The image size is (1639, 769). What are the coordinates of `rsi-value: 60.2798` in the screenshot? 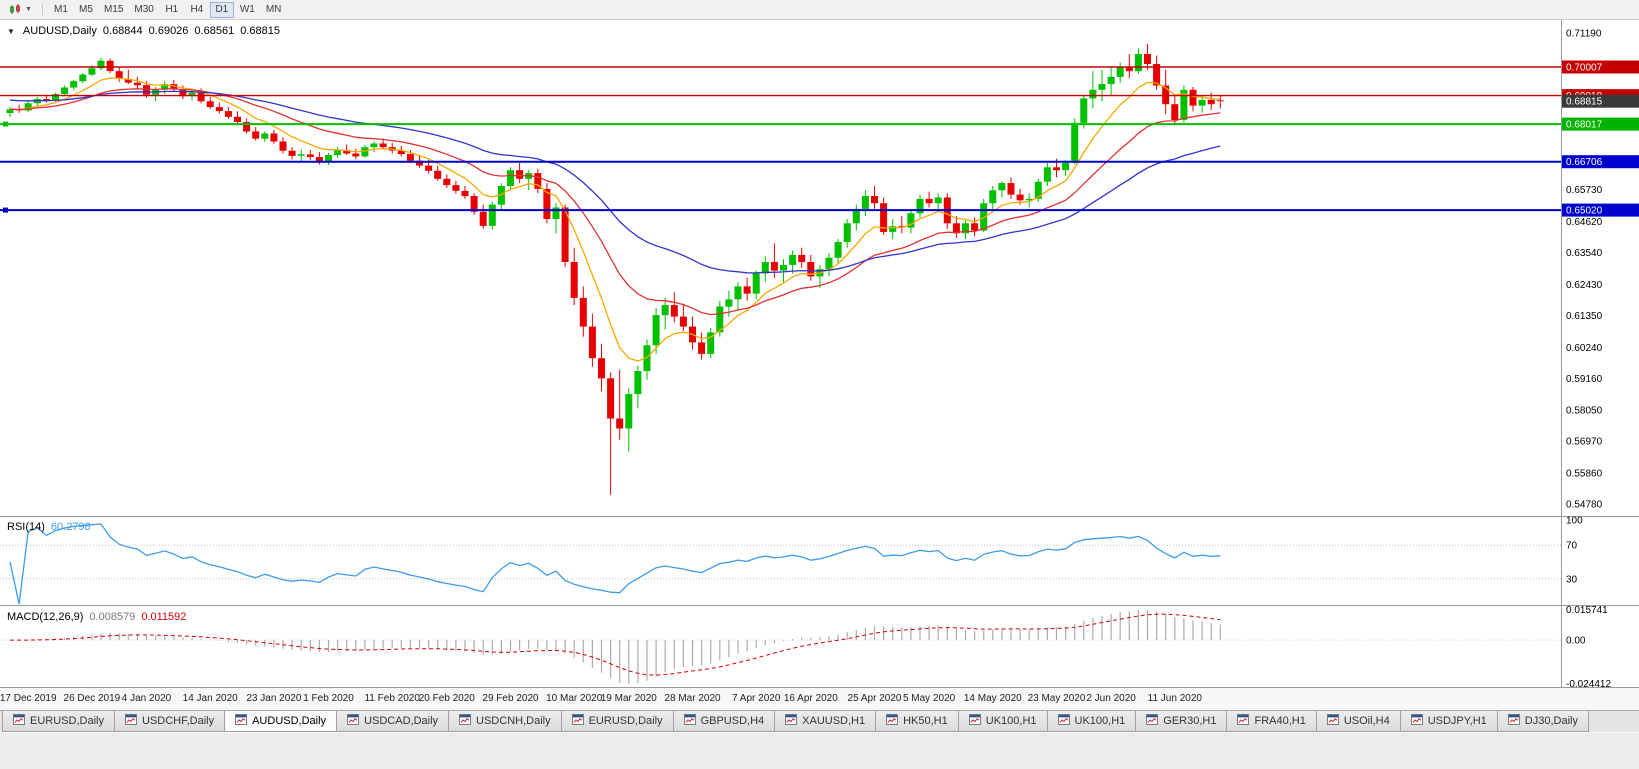 It's located at (70, 527).